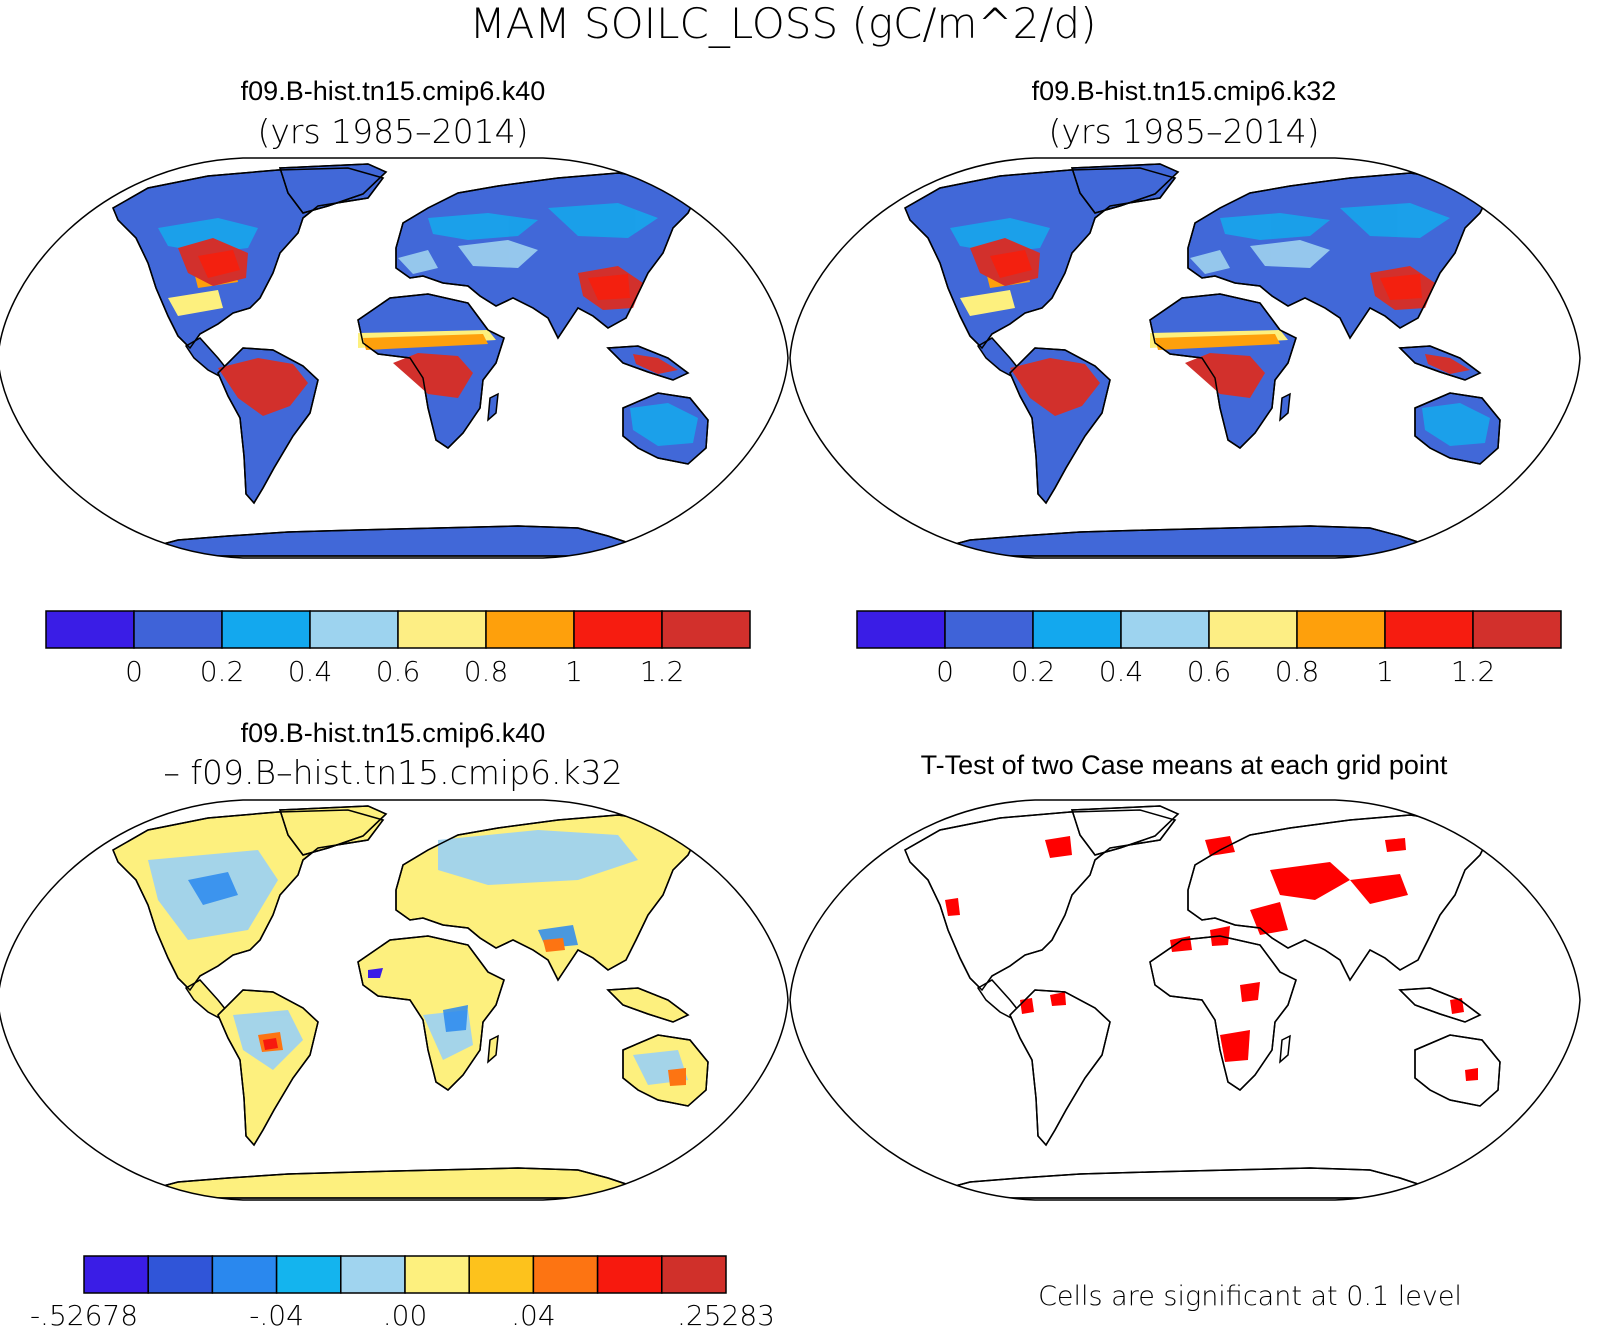  What do you see at coordinates (394, 358) in the screenshot?
I see `map-k40` at bounding box center [394, 358].